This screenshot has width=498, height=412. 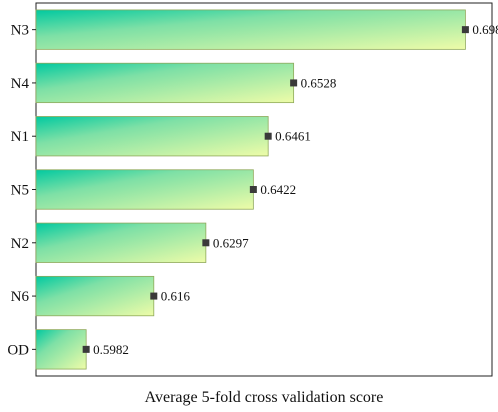 What do you see at coordinates (465, 30) in the screenshot?
I see `marker-n3` at bounding box center [465, 30].